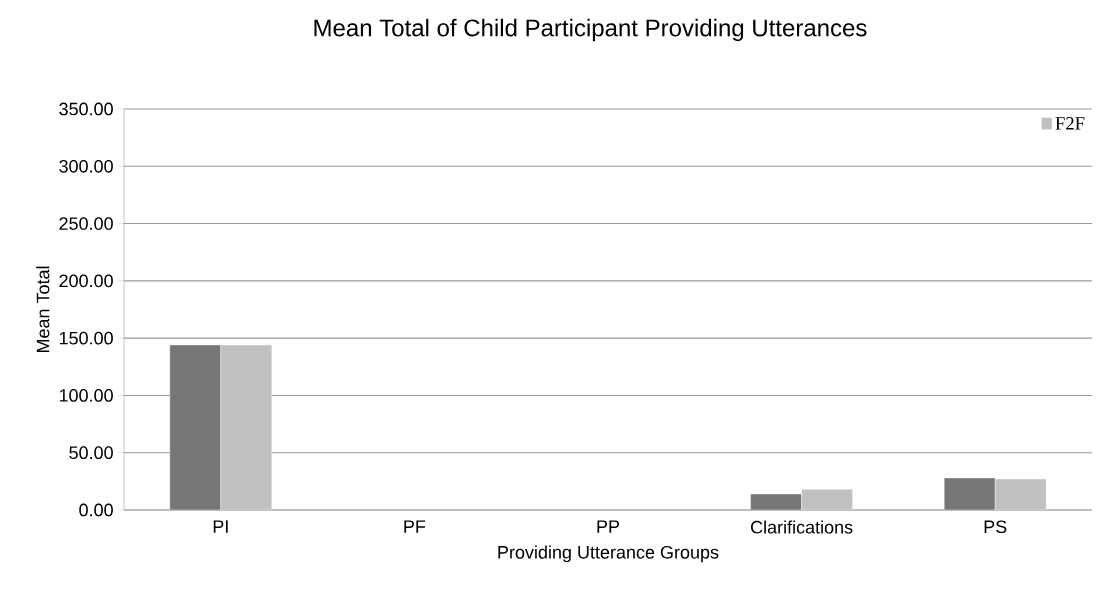  What do you see at coordinates (86, 109) in the screenshot?
I see `y-tick-label: 350.00` at bounding box center [86, 109].